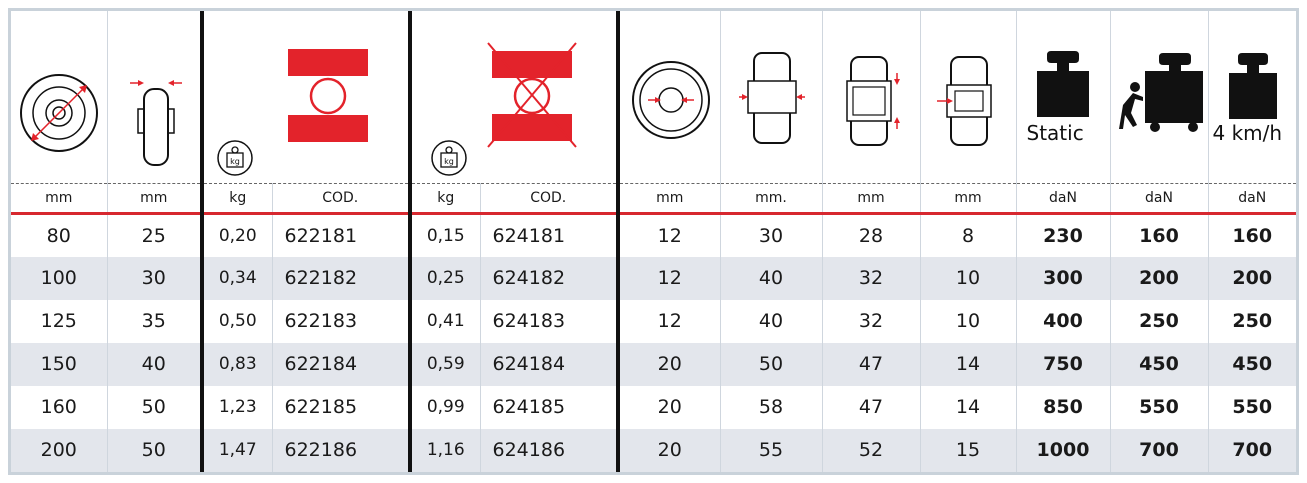 This screenshot has width=1307, height=483. I want to click on unit-cell: COD., so click(342, 198).